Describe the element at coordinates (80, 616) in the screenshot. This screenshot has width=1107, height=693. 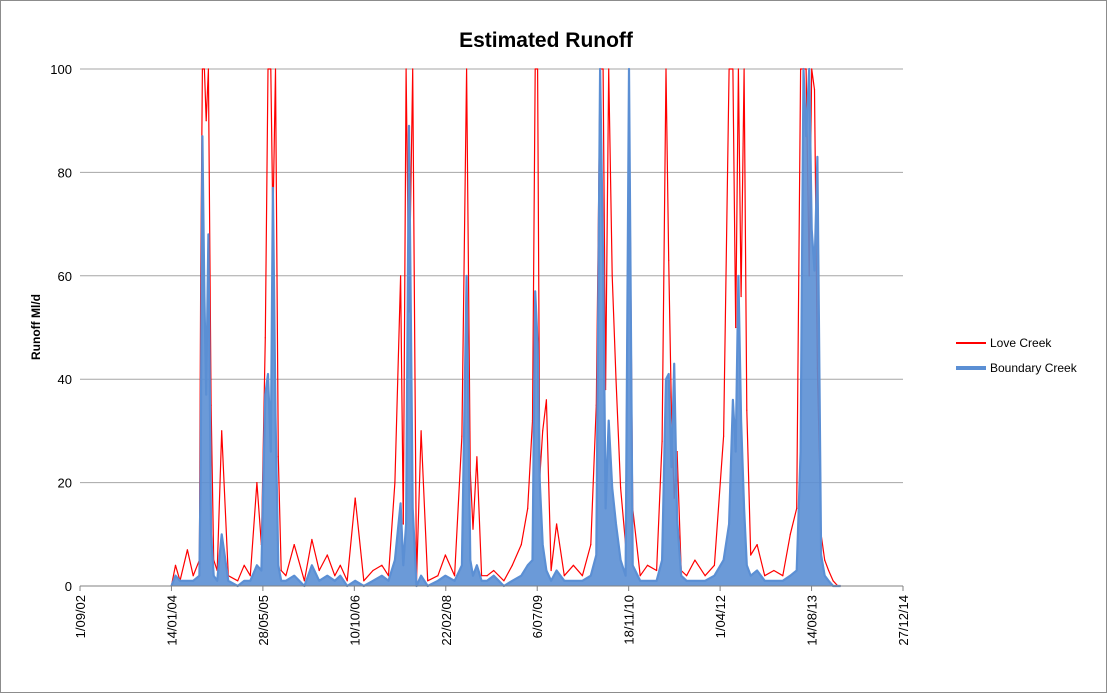
I see `x-tick-label: 1/09/02` at that location.